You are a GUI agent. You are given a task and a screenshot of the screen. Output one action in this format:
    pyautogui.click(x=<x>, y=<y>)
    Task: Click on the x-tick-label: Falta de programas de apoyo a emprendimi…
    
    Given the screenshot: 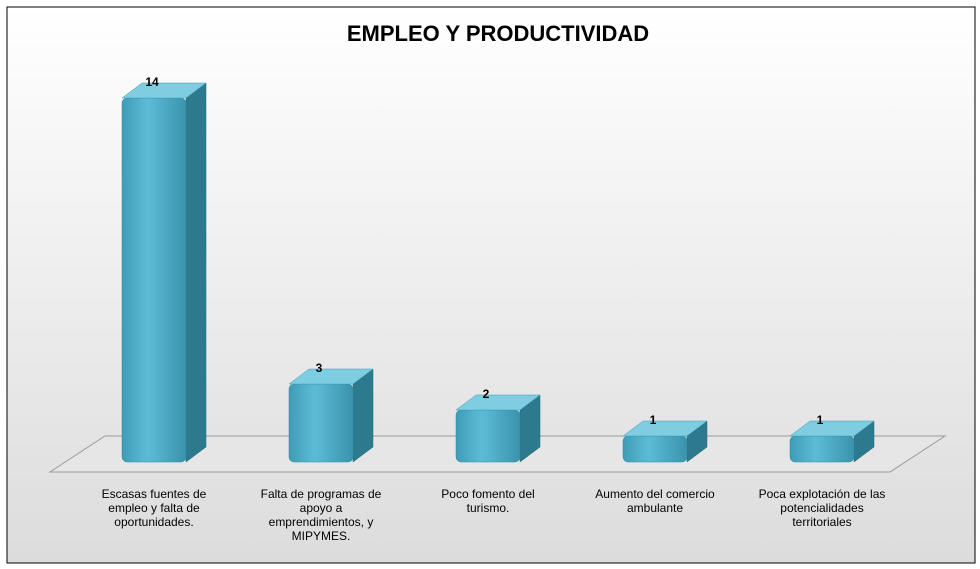 What is the action you would take?
    pyautogui.click(x=321, y=515)
    